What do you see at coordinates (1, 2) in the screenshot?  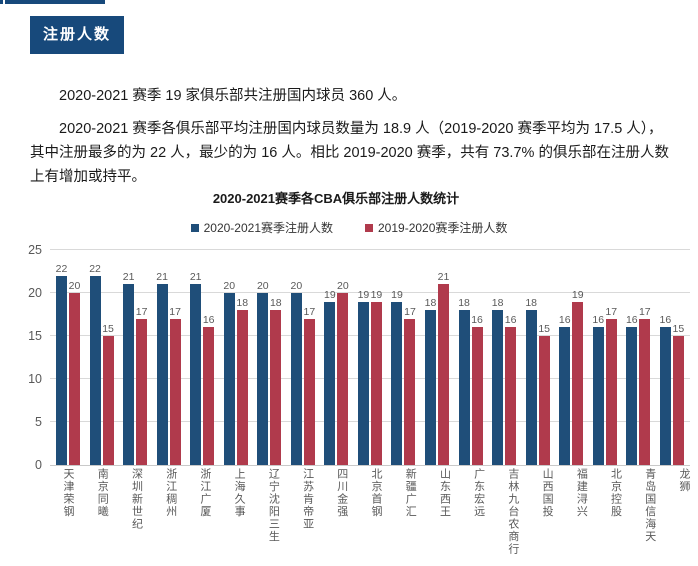 I see `corner-dot-decoration` at bounding box center [1, 2].